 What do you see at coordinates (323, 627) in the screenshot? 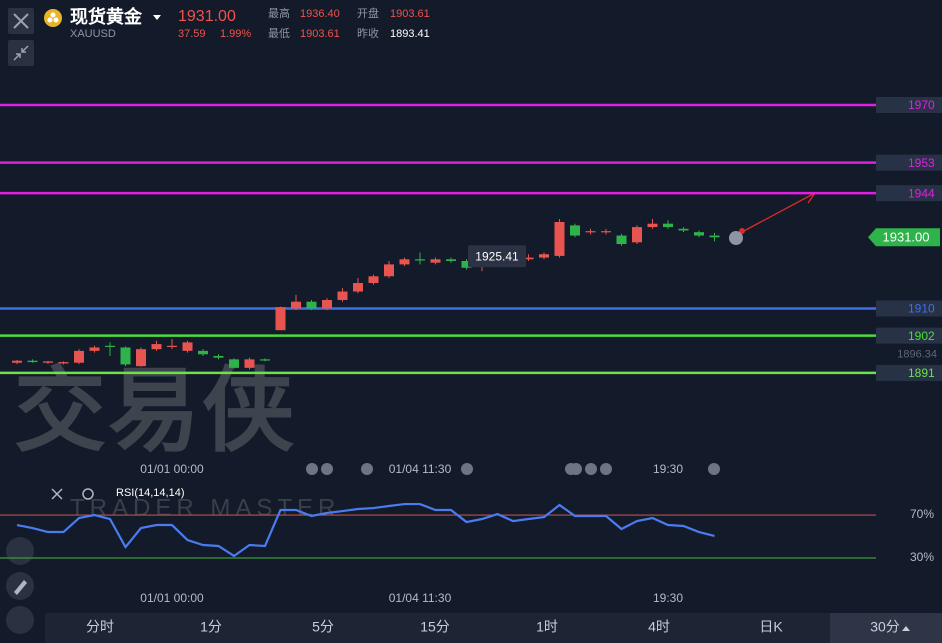
I see `tab: 5分` at bounding box center [323, 627].